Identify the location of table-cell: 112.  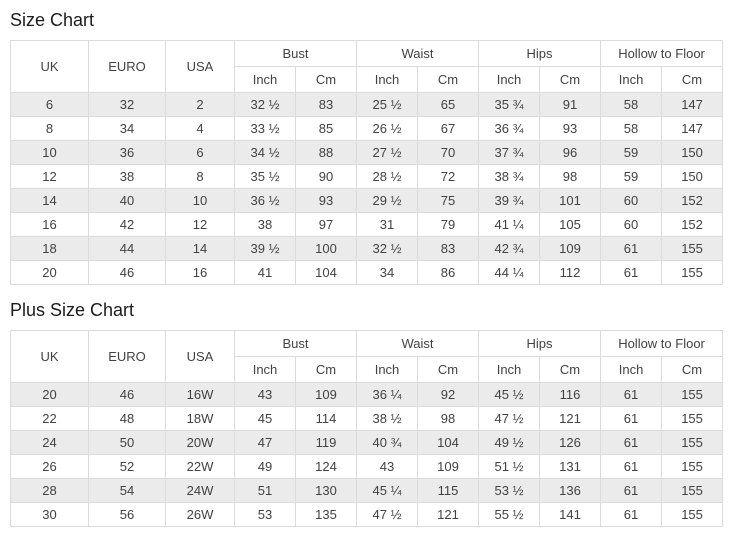
(570, 272).